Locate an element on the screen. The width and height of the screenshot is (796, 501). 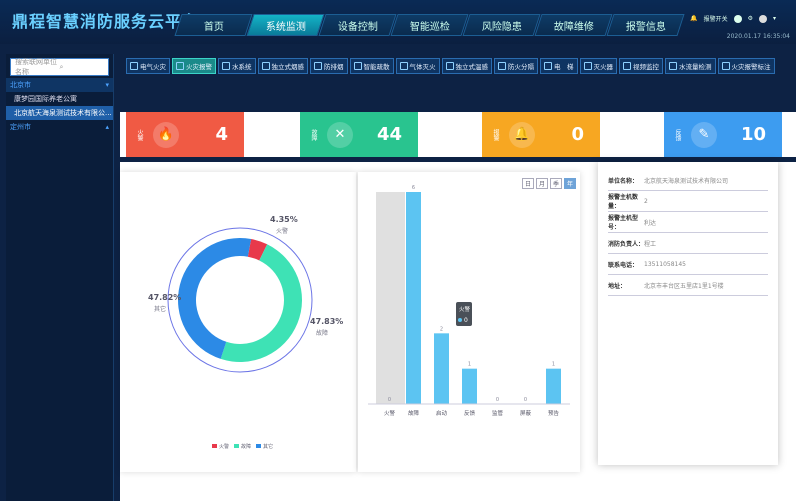
nav-tab-label: 首页 is located at coordinates (213, 27).